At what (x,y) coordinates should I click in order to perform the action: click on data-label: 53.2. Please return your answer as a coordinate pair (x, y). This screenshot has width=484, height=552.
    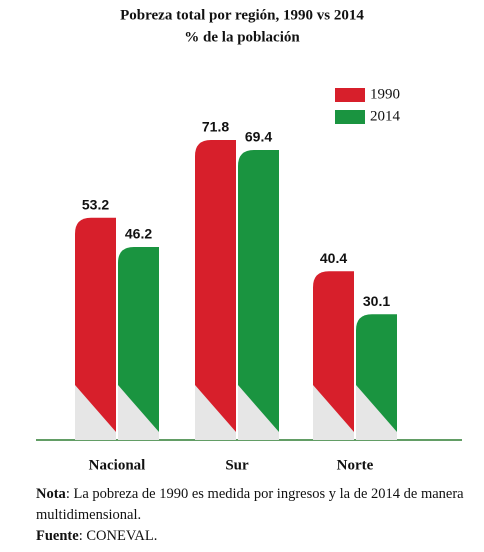
    Looking at the image, I should click on (95, 204).